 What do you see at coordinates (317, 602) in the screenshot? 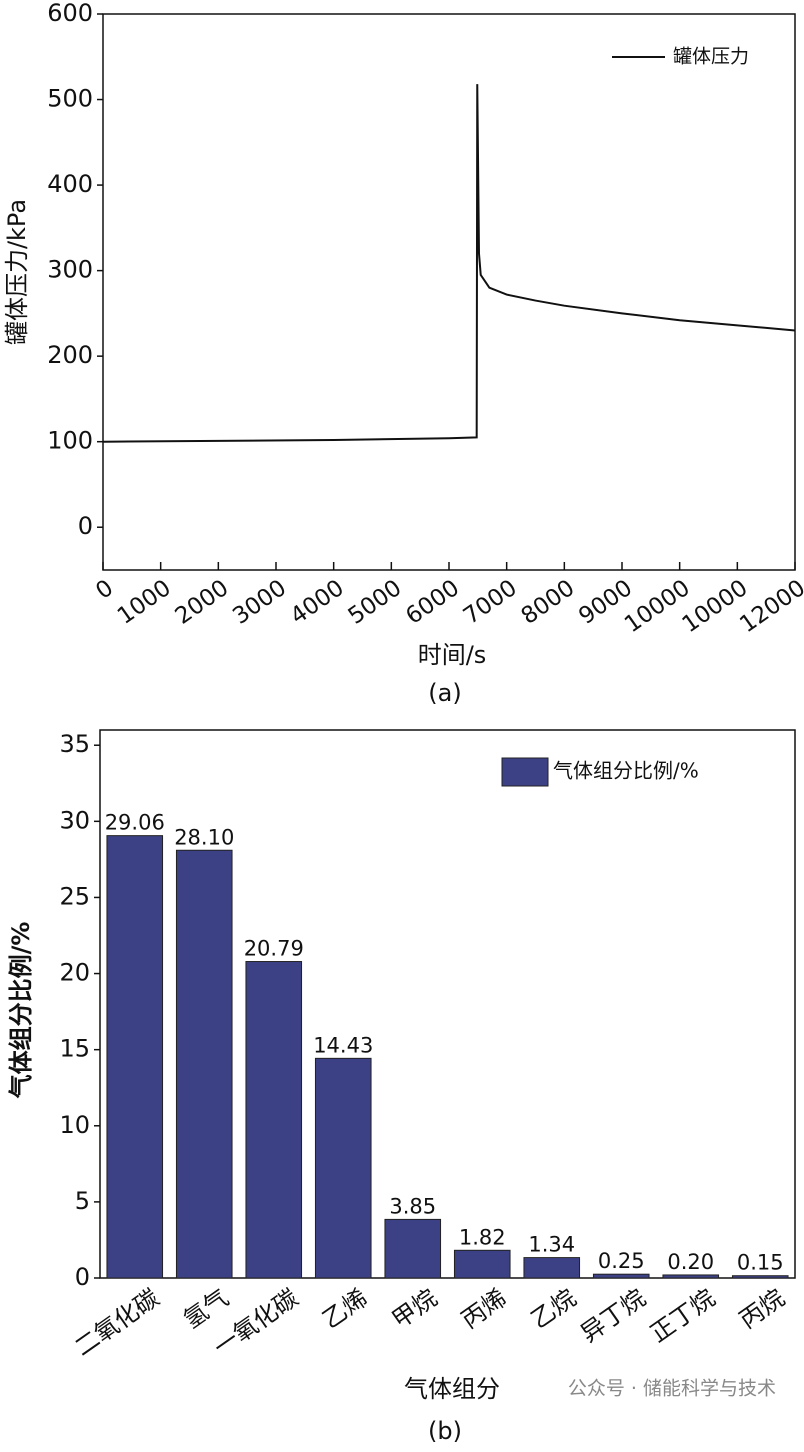
I see `x-tick-label: 4000` at bounding box center [317, 602].